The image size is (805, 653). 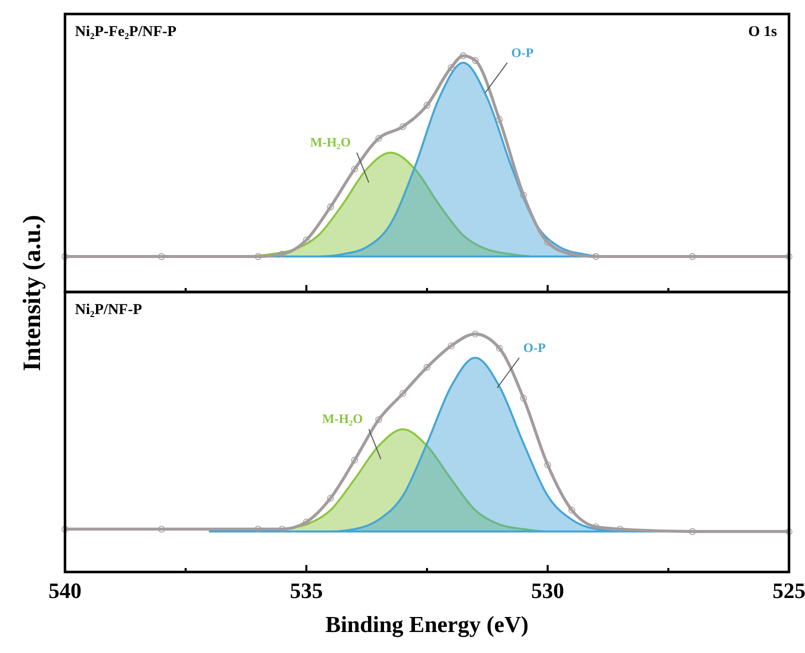 What do you see at coordinates (125, 32) in the screenshot?
I see `chart-title: Ni₂P-Fe₂P/NF-P` at bounding box center [125, 32].